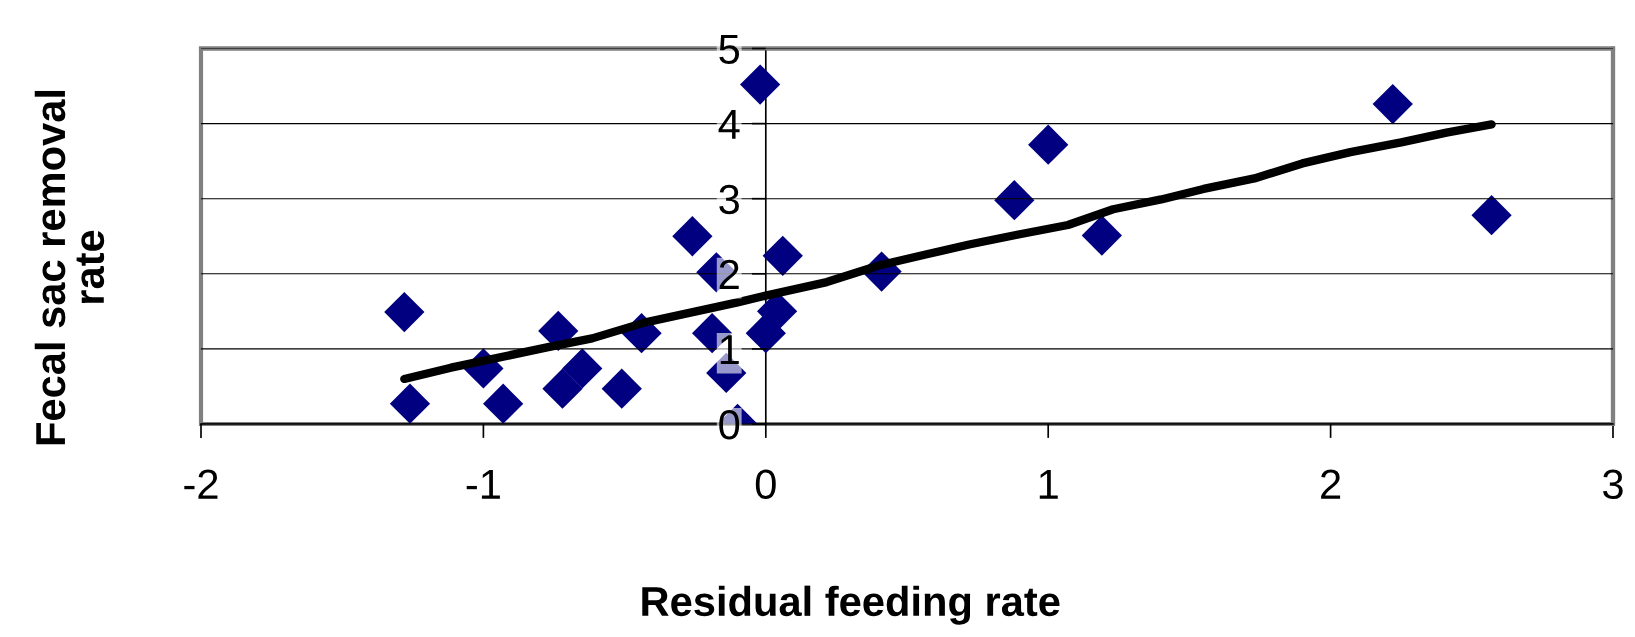  Describe the element at coordinates (1331, 484) in the screenshot. I see `x-tick-label: 2` at that location.